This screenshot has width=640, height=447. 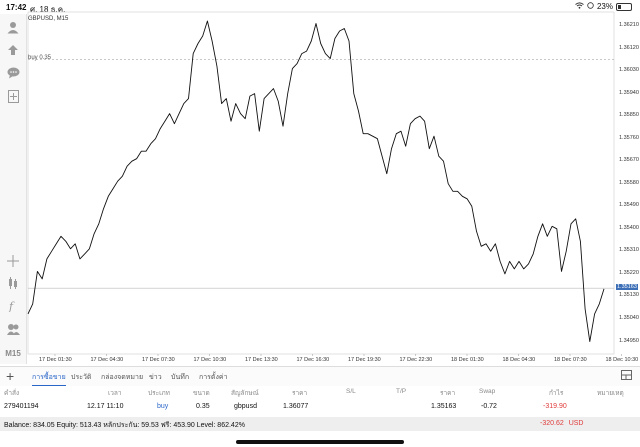 What do you see at coordinates (48, 9) in the screenshot?
I see `status-date: ศ. 18 ธ.ค.` at bounding box center [48, 9].